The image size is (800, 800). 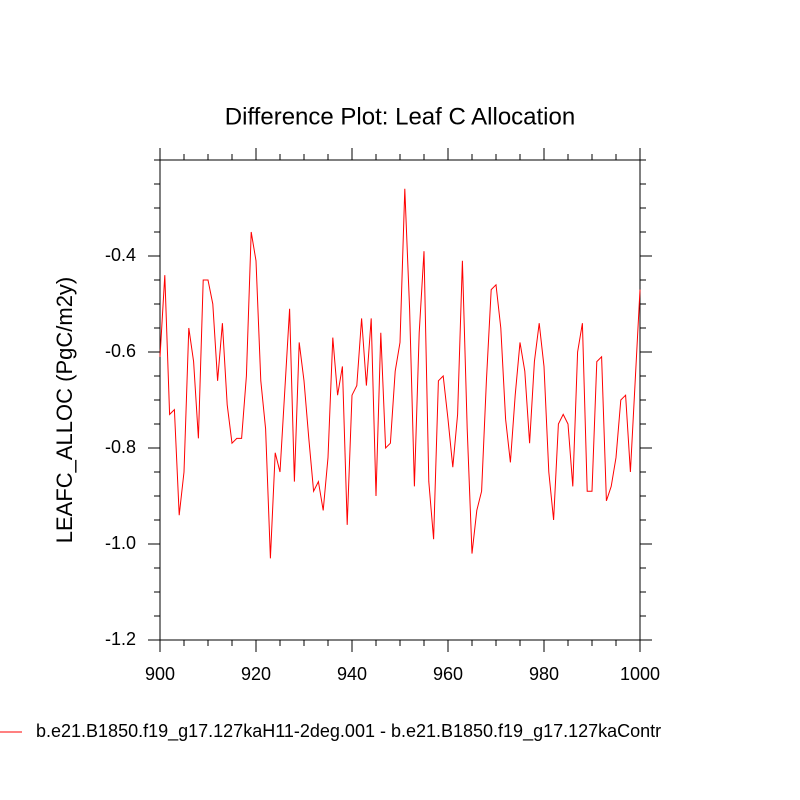 What do you see at coordinates (352, 674) in the screenshot?
I see `x-tick-label: 940` at bounding box center [352, 674].